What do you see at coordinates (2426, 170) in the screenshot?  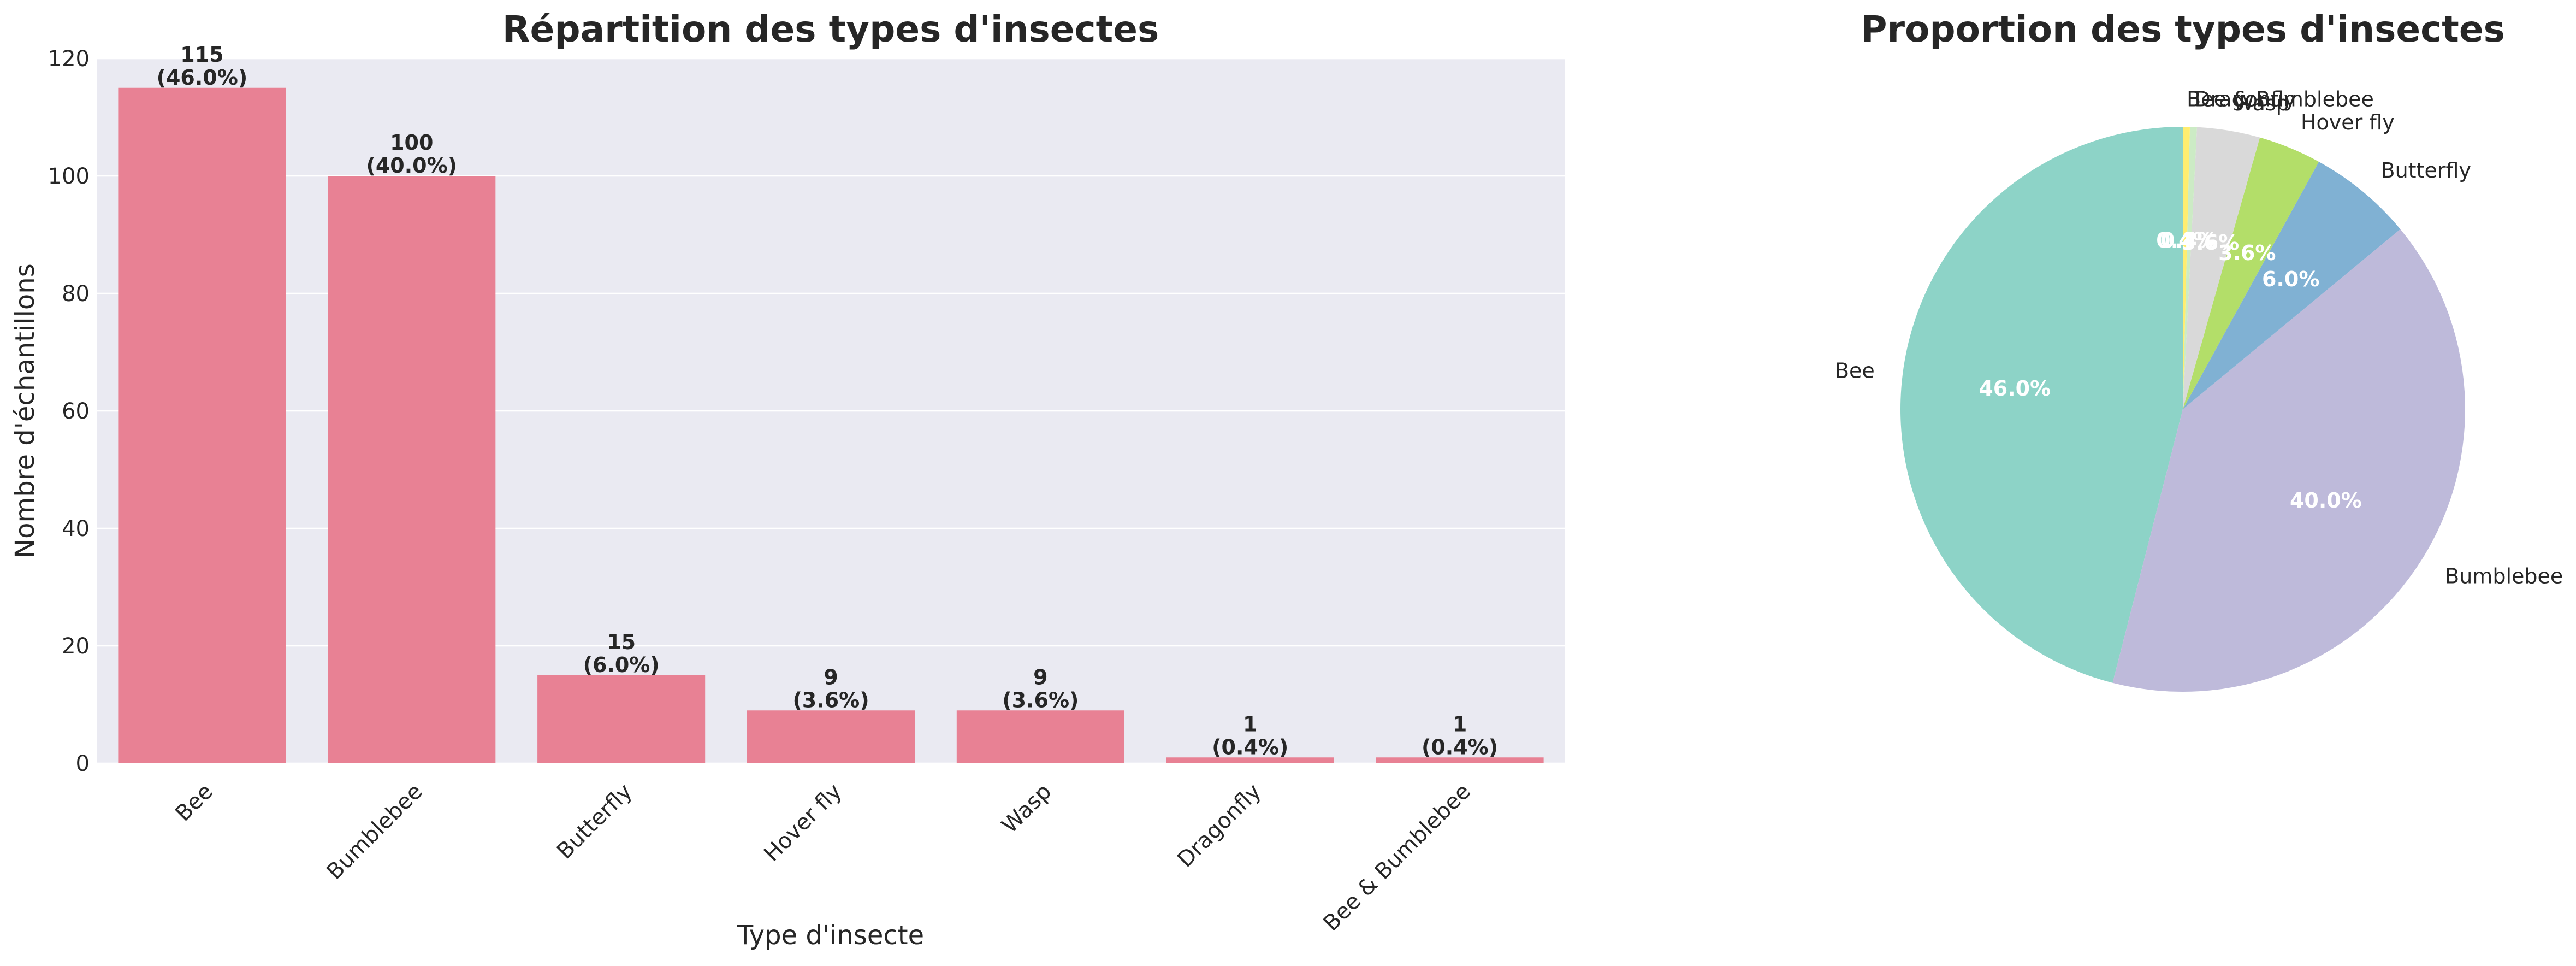 I see `pie-slice-label: Butterfly` at bounding box center [2426, 170].